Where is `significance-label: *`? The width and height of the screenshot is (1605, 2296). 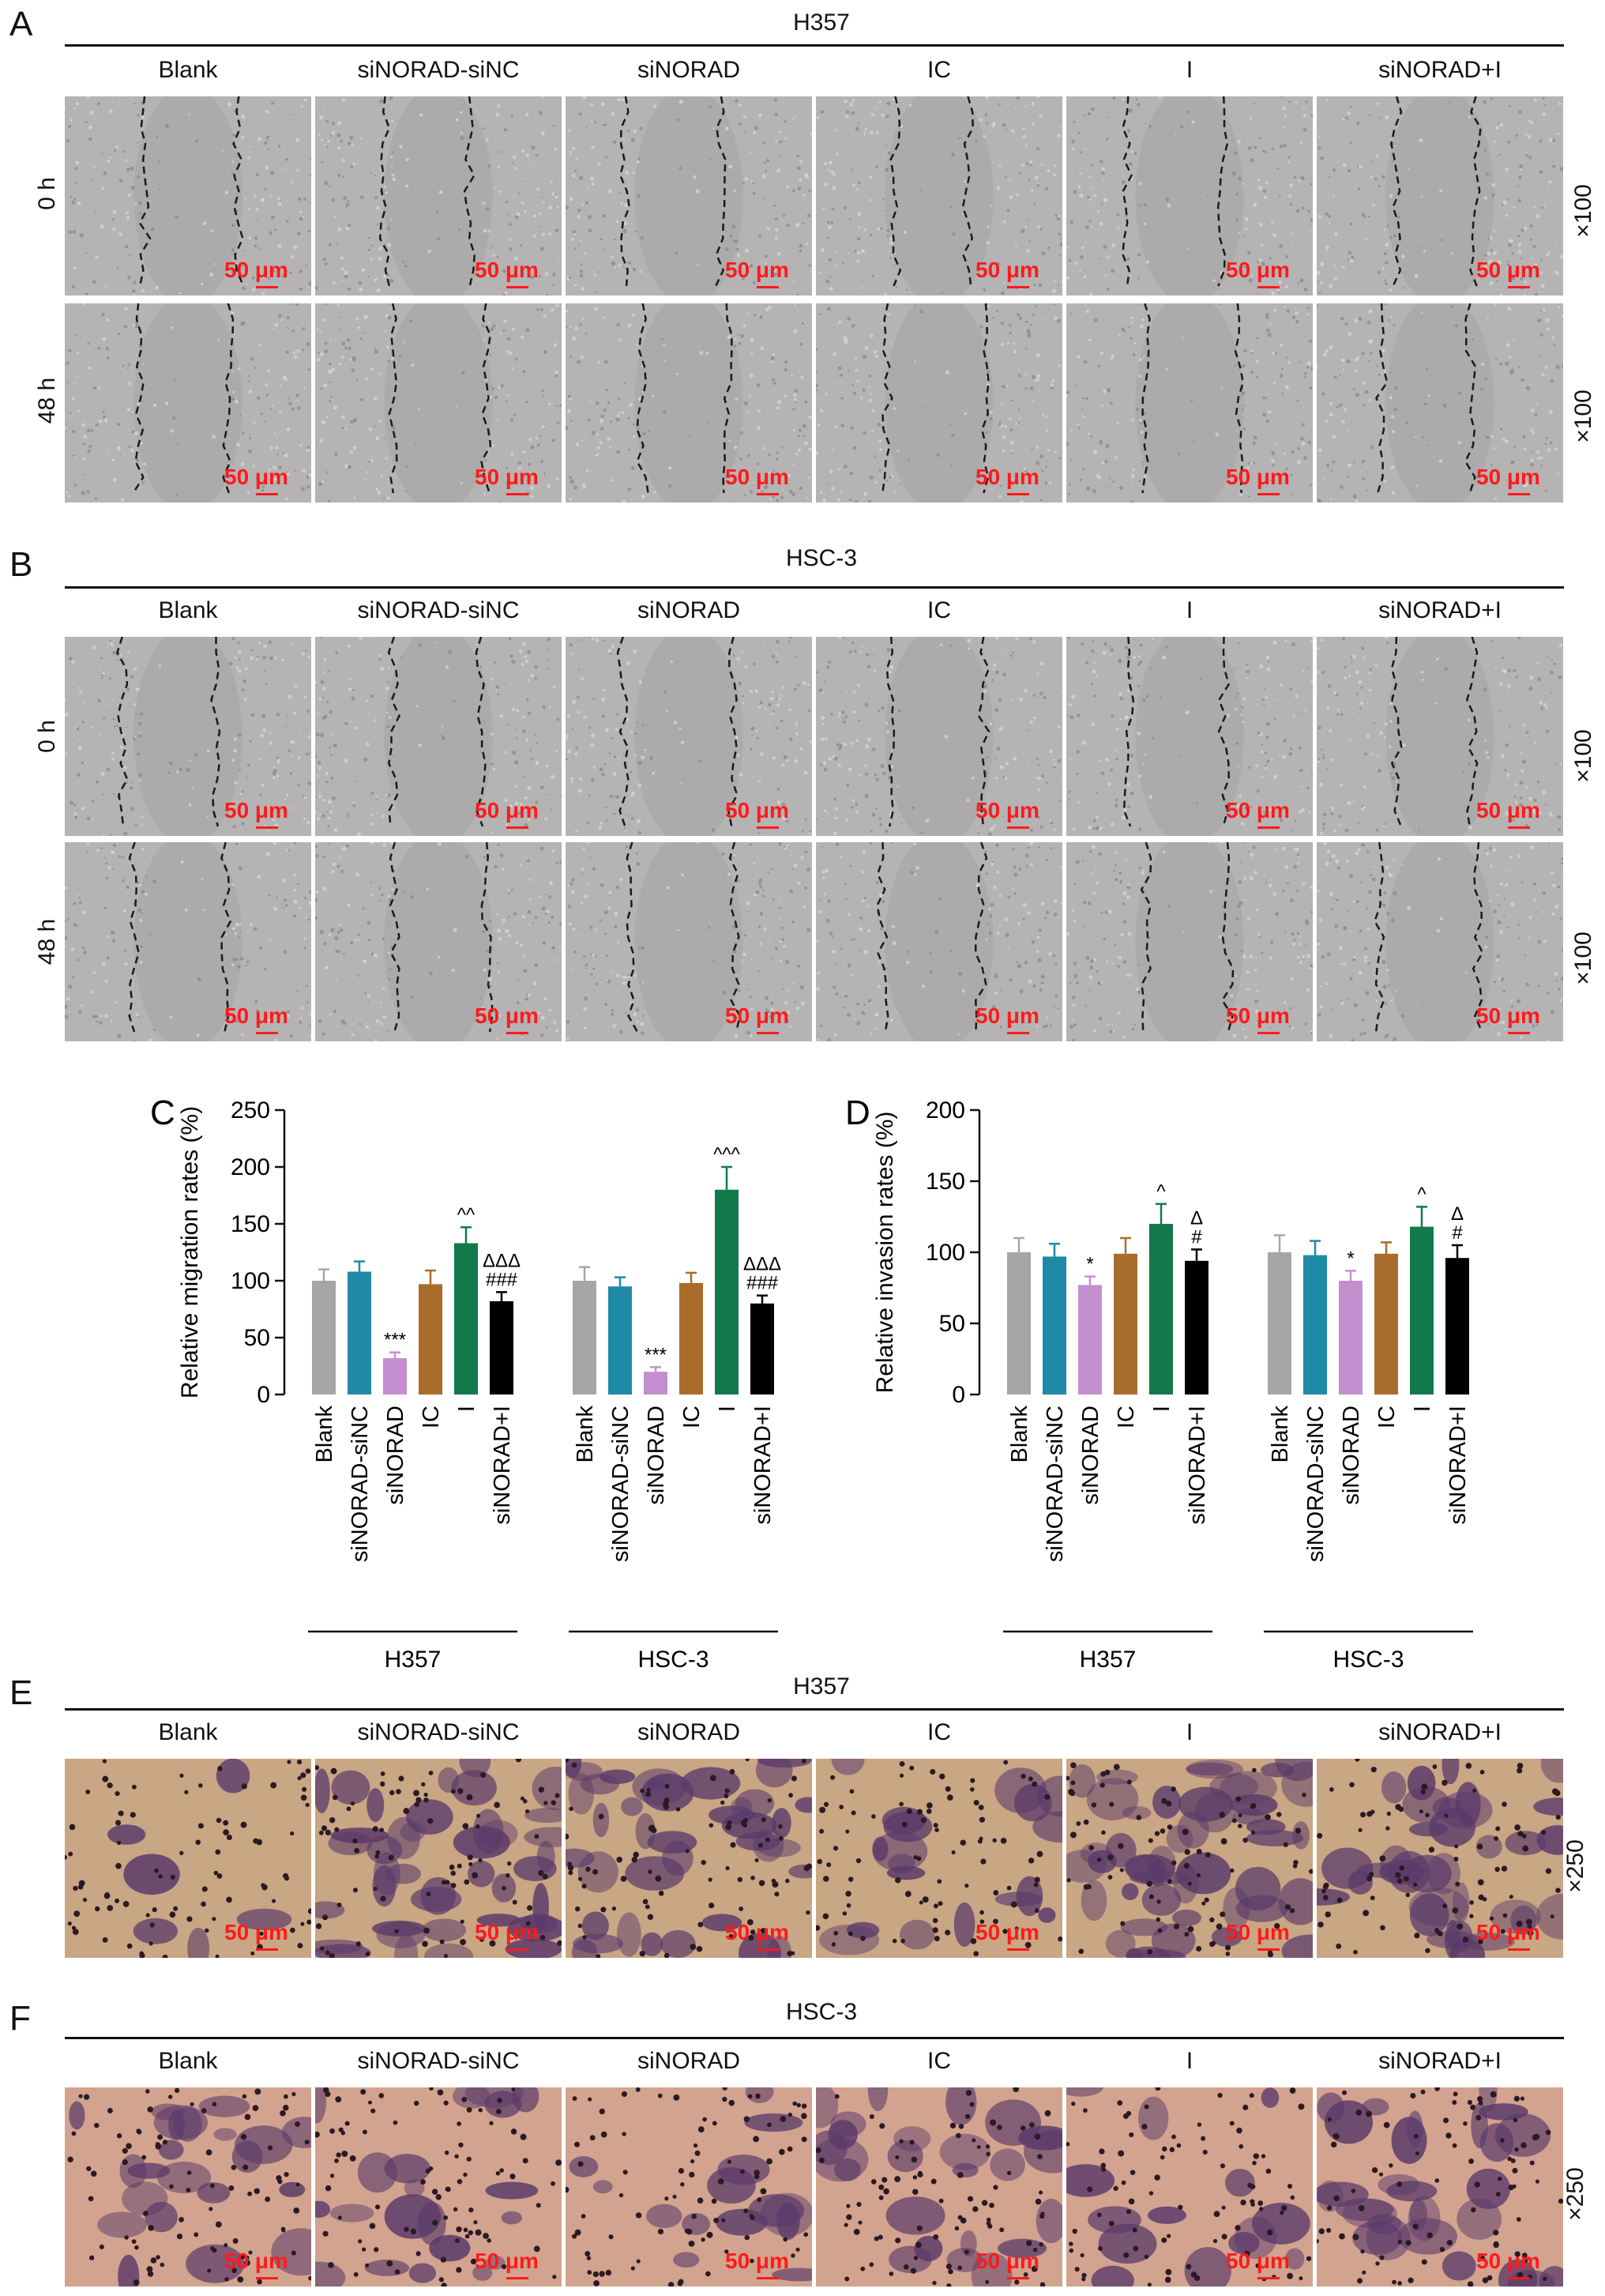
significance-label: * is located at coordinates (1350, 1258).